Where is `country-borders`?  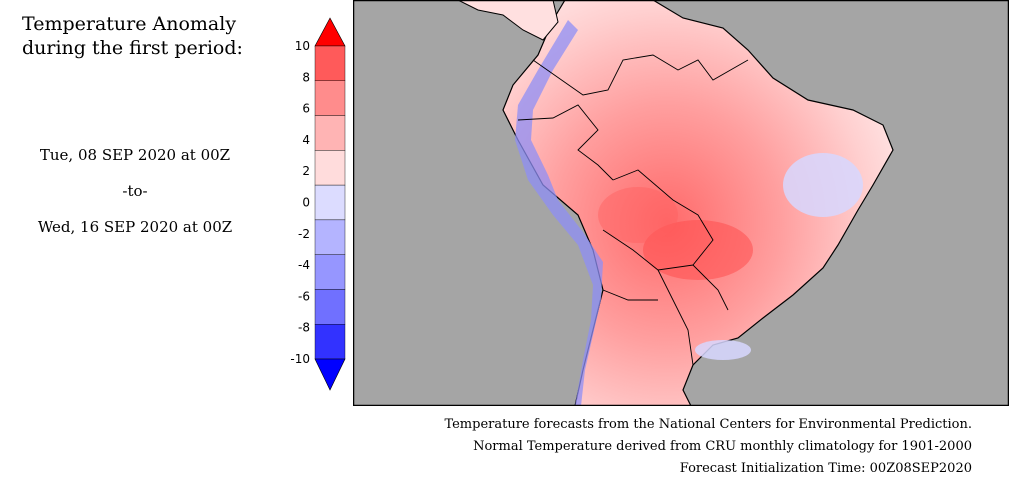
country-borders is located at coordinates (633, 210).